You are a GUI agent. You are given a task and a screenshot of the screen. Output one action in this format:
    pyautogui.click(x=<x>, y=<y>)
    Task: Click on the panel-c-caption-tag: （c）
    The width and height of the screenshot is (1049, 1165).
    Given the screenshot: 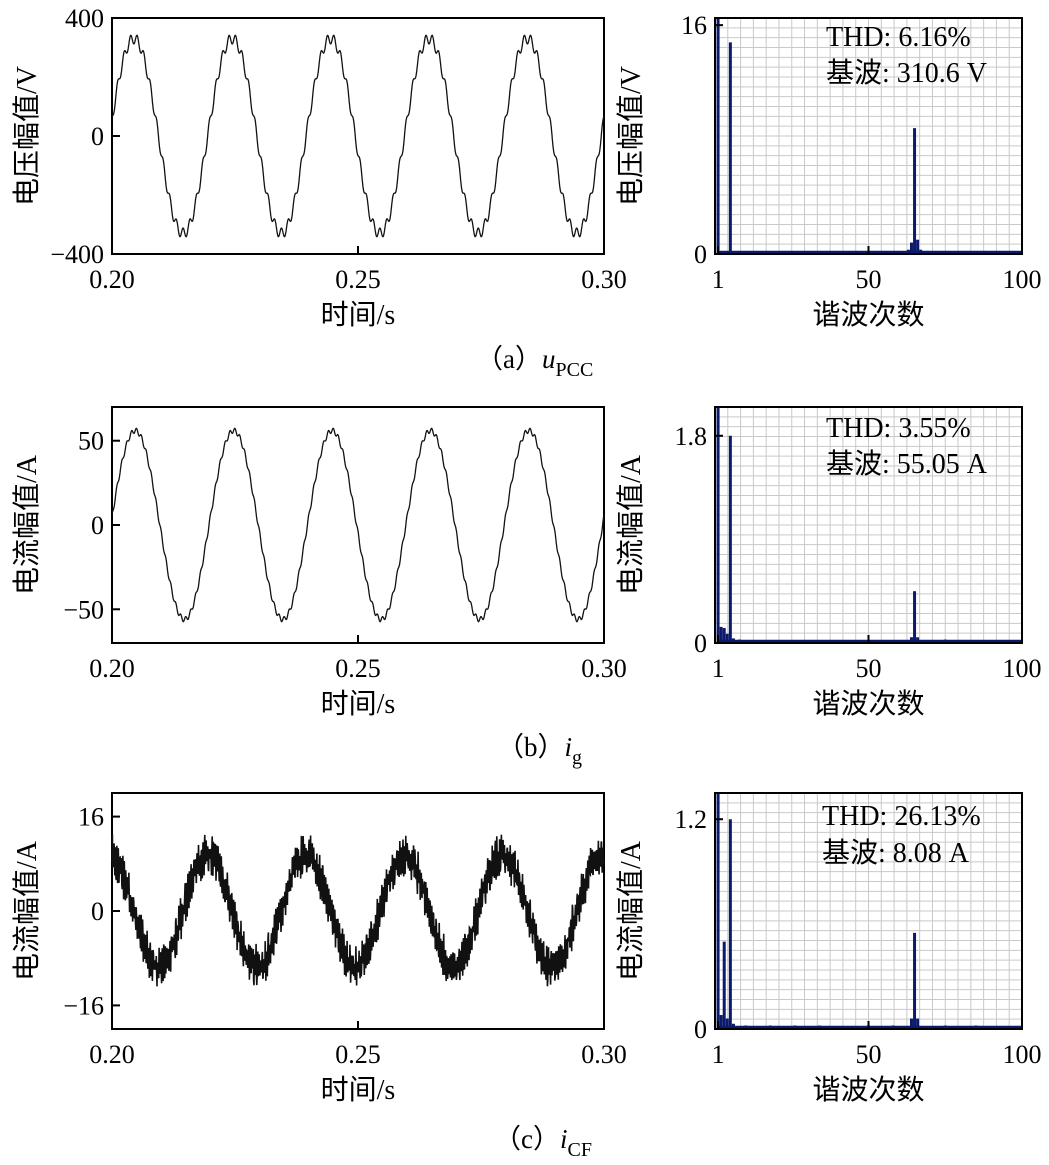 What is the action you would take?
    pyautogui.click(x=527, y=1139)
    